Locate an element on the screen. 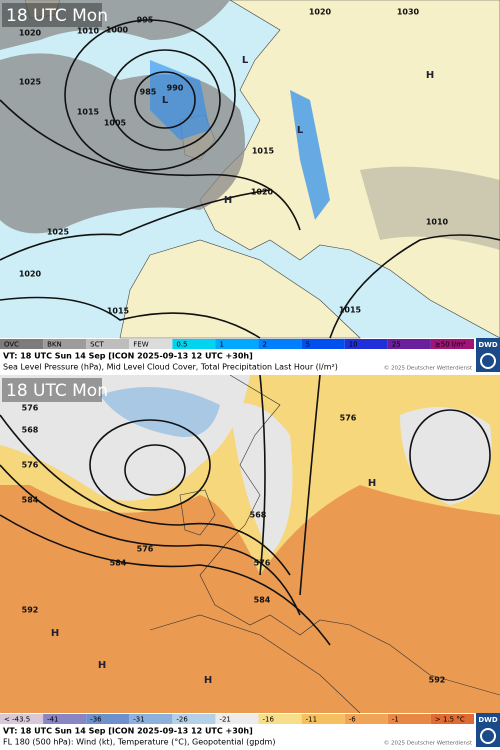 This screenshot has width=500, height=750. legend-label: -36 is located at coordinates (96, 720).